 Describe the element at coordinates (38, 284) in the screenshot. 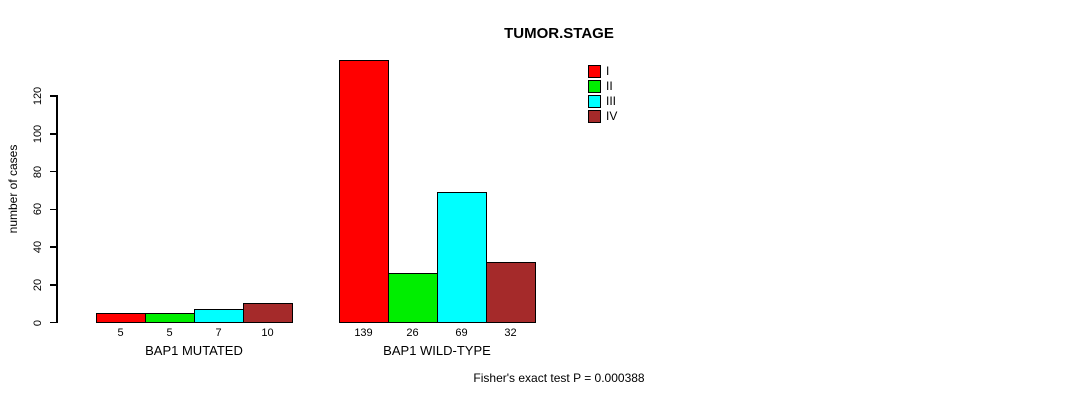

I see `y-tick-label: 20` at that location.